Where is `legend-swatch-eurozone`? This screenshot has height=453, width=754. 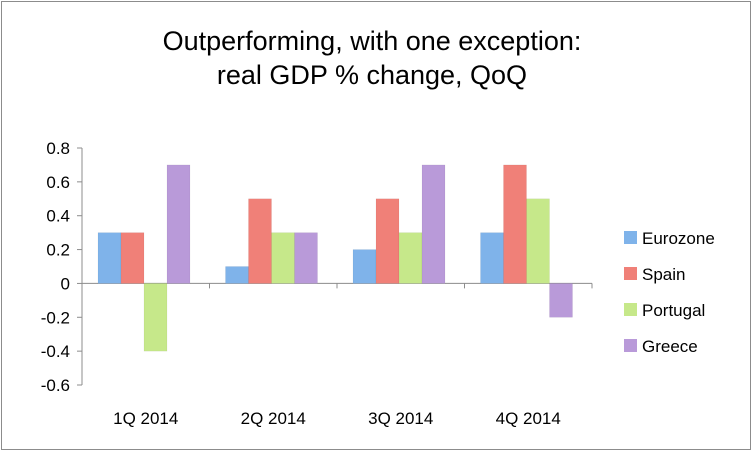
legend-swatch-eurozone is located at coordinates (630, 237).